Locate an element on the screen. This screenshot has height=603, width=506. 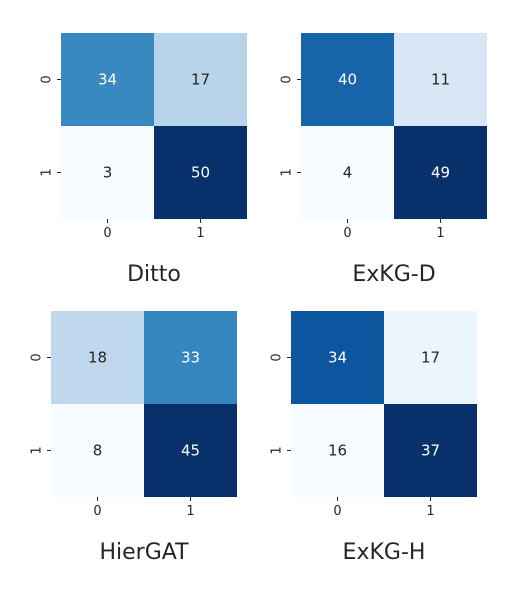
chart-title: ExKG-H is located at coordinates (384, 552).